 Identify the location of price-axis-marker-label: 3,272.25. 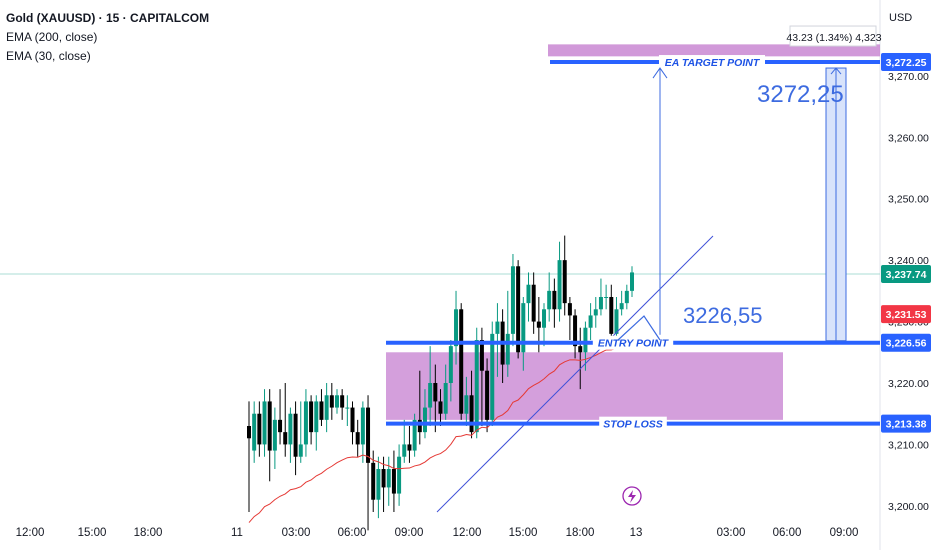
(906, 63).